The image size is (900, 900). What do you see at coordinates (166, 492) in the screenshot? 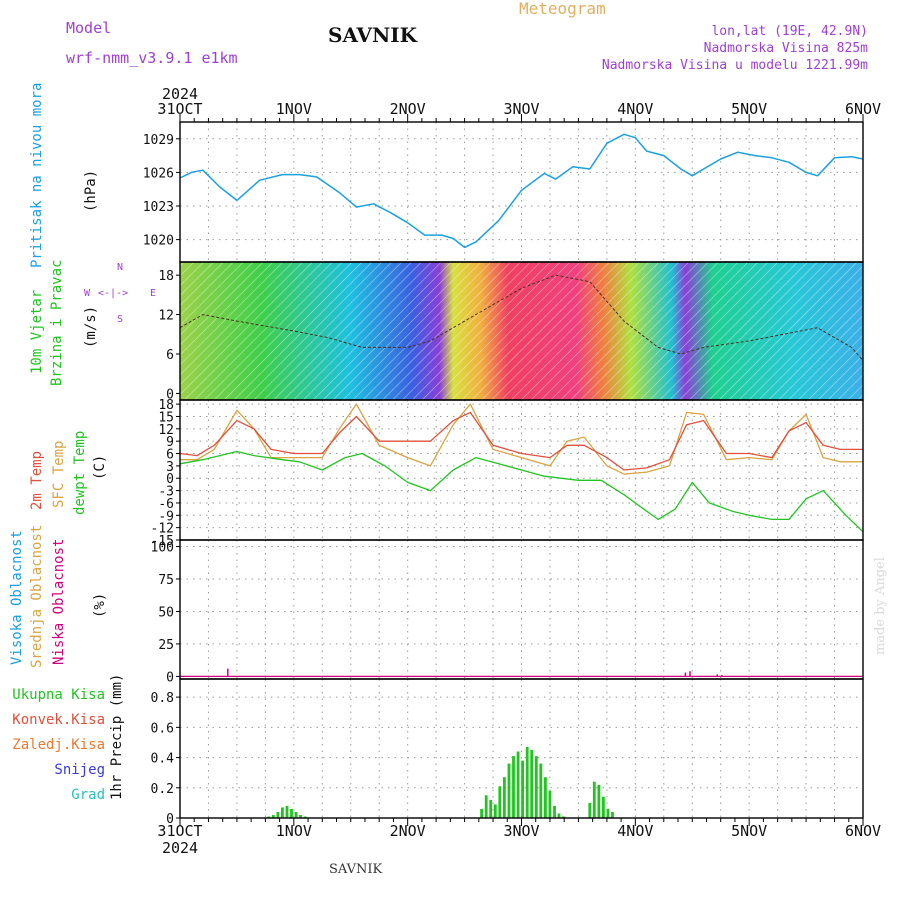
I see `temperature-ytick-label: -3` at bounding box center [166, 492].